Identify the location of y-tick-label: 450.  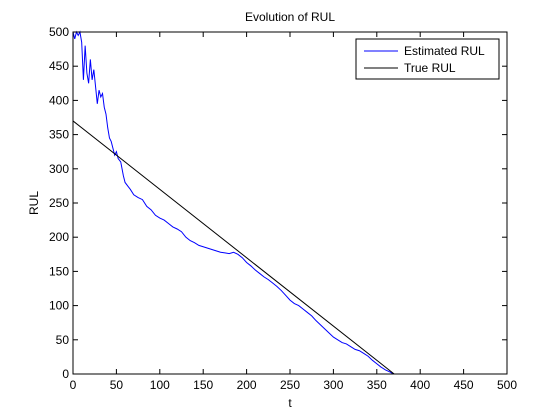
(59, 66).